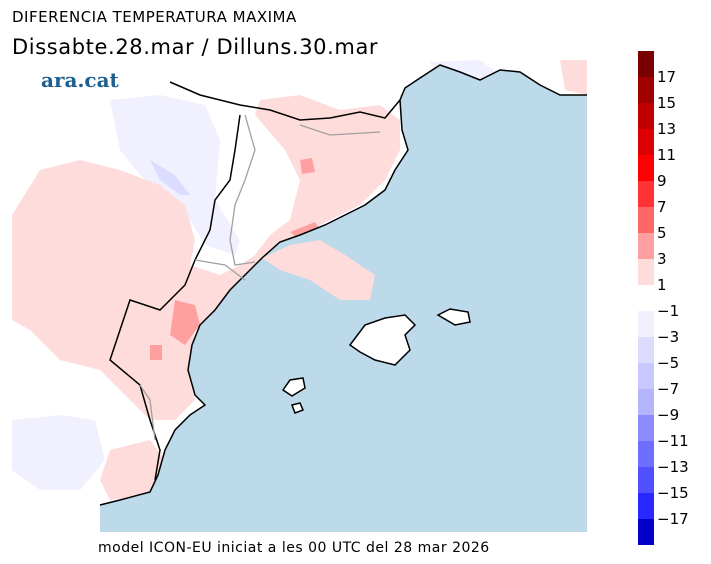 The height and width of the screenshot is (564, 711). Describe the element at coordinates (453, 317) in the screenshot. I see `island-menorca` at that location.